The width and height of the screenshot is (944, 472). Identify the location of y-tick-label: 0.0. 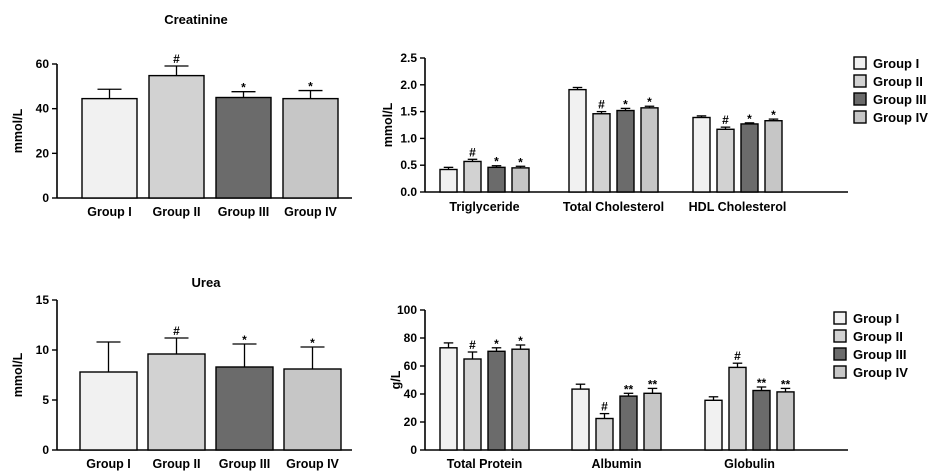
(408, 192).